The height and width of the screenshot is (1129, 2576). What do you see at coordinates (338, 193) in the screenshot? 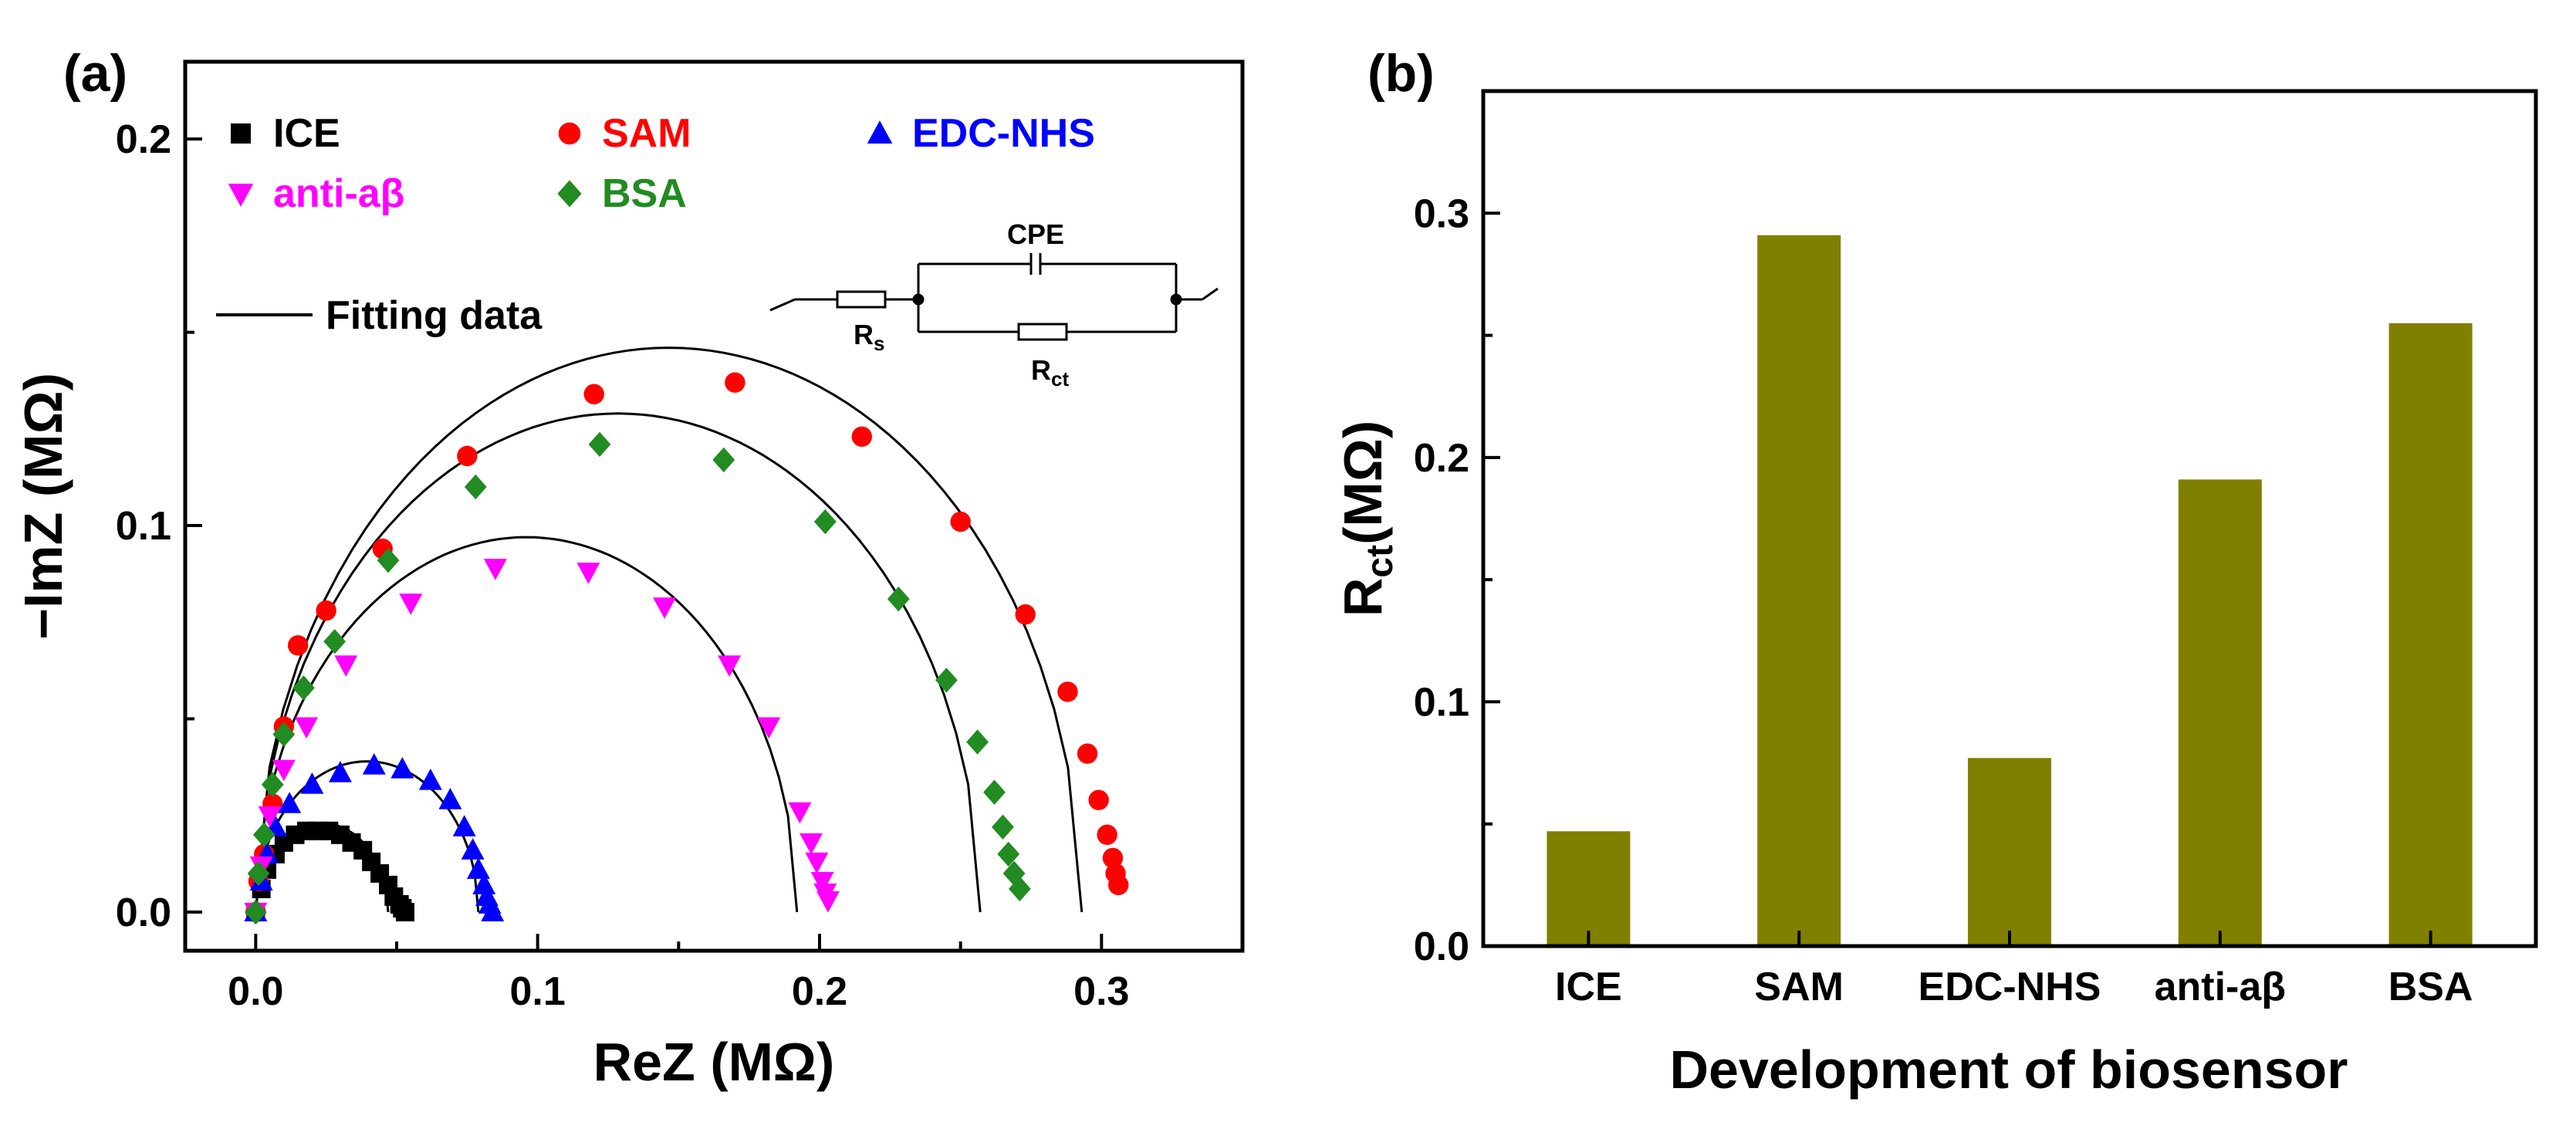
I see `legend-label-anti-a: anti-aβ` at bounding box center [338, 193].